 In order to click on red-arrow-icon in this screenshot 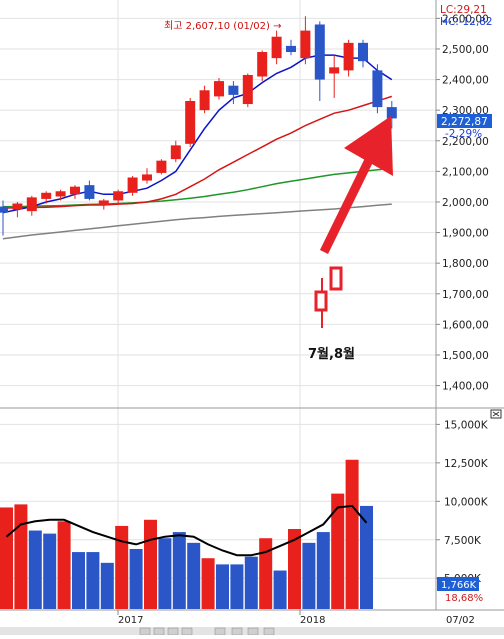, I will do `click(356, 185)`.